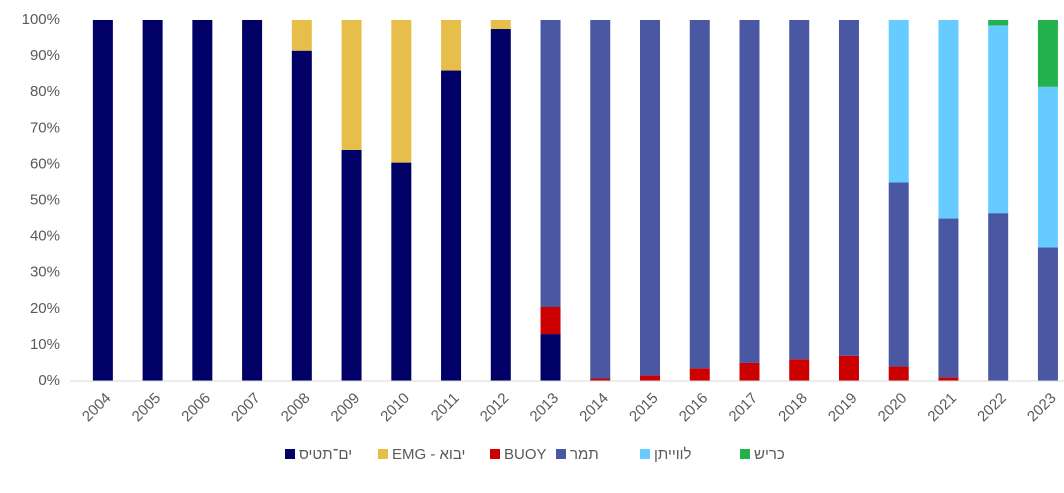  What do you see at coordinates (45, 91) in the screenshot?
I see `y-tick-label: 80%` at bounding box center [45, 91].